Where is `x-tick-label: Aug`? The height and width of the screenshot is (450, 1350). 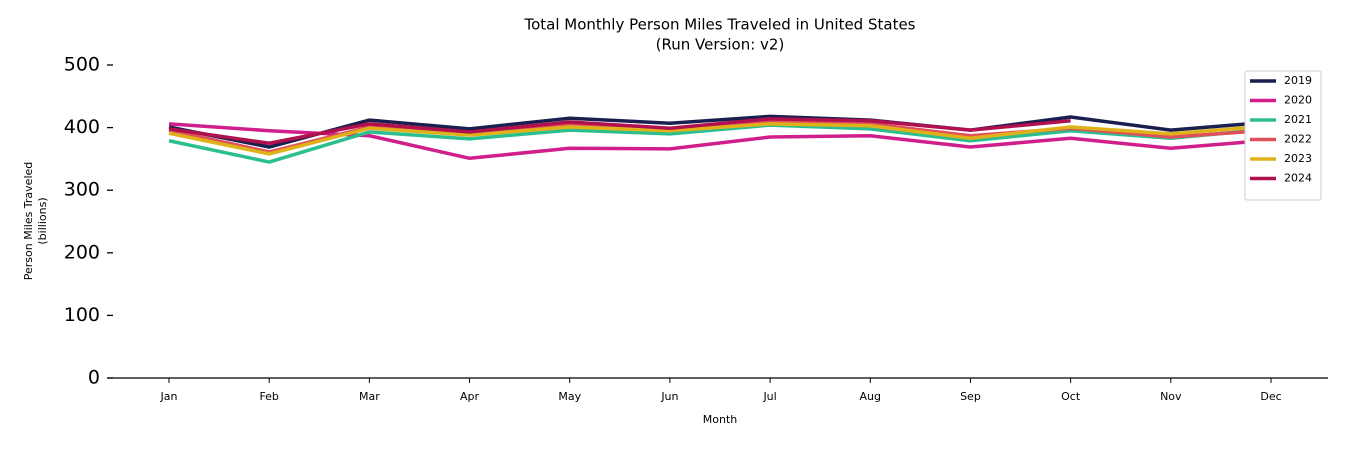 x-tick-label: Aug is located at coordinates (870, 396).